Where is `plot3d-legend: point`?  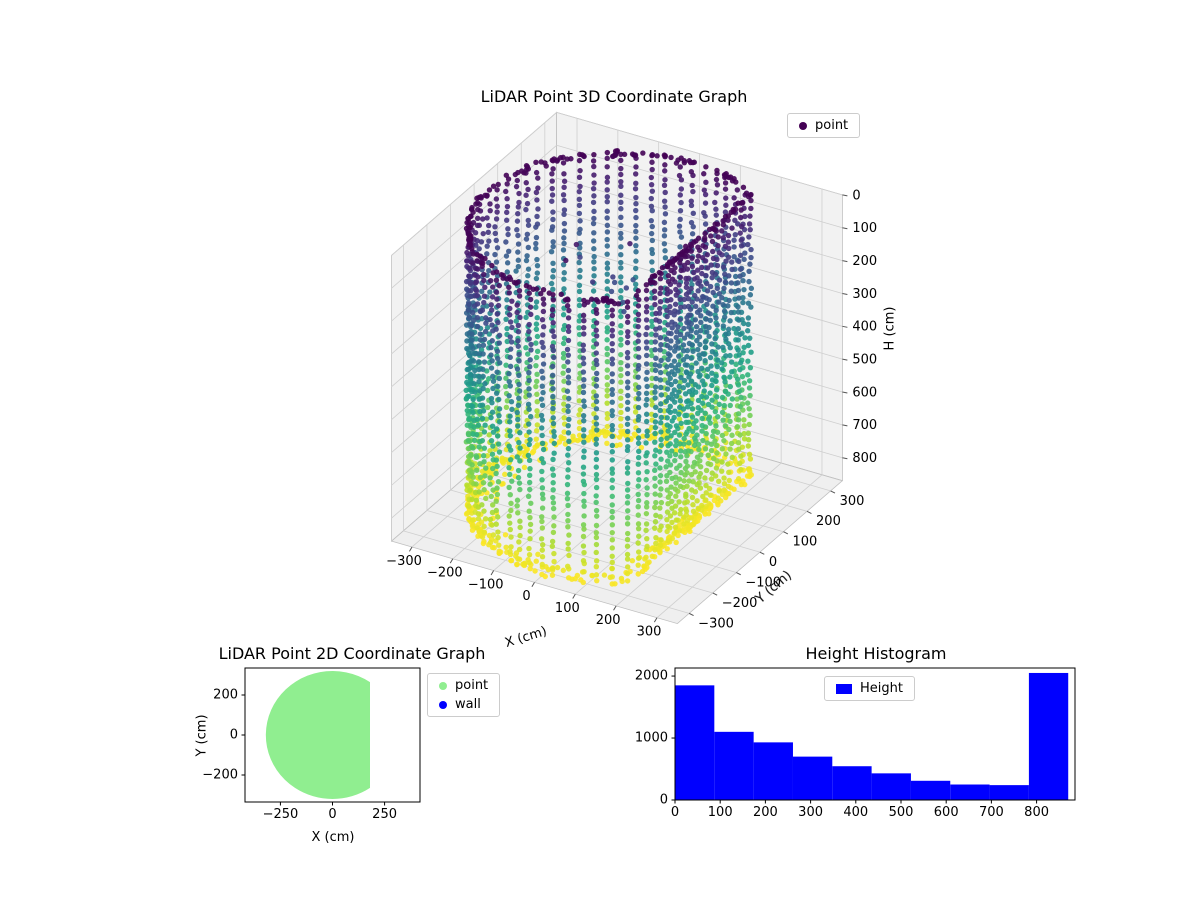
plot3d-legend: point is located at coordinates (824, 125).